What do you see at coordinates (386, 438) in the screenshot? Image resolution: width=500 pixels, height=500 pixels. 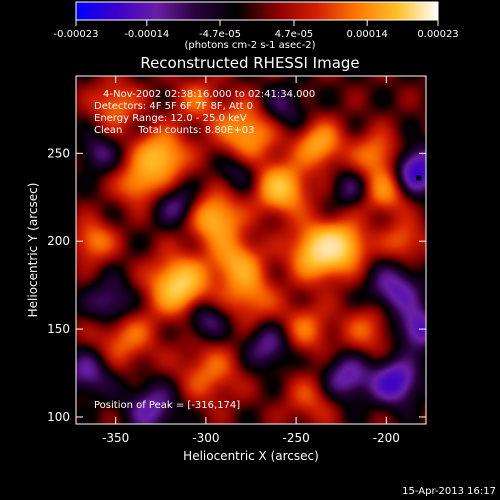 I see `x-tick-label: -200` at bounding box center [386, 438].